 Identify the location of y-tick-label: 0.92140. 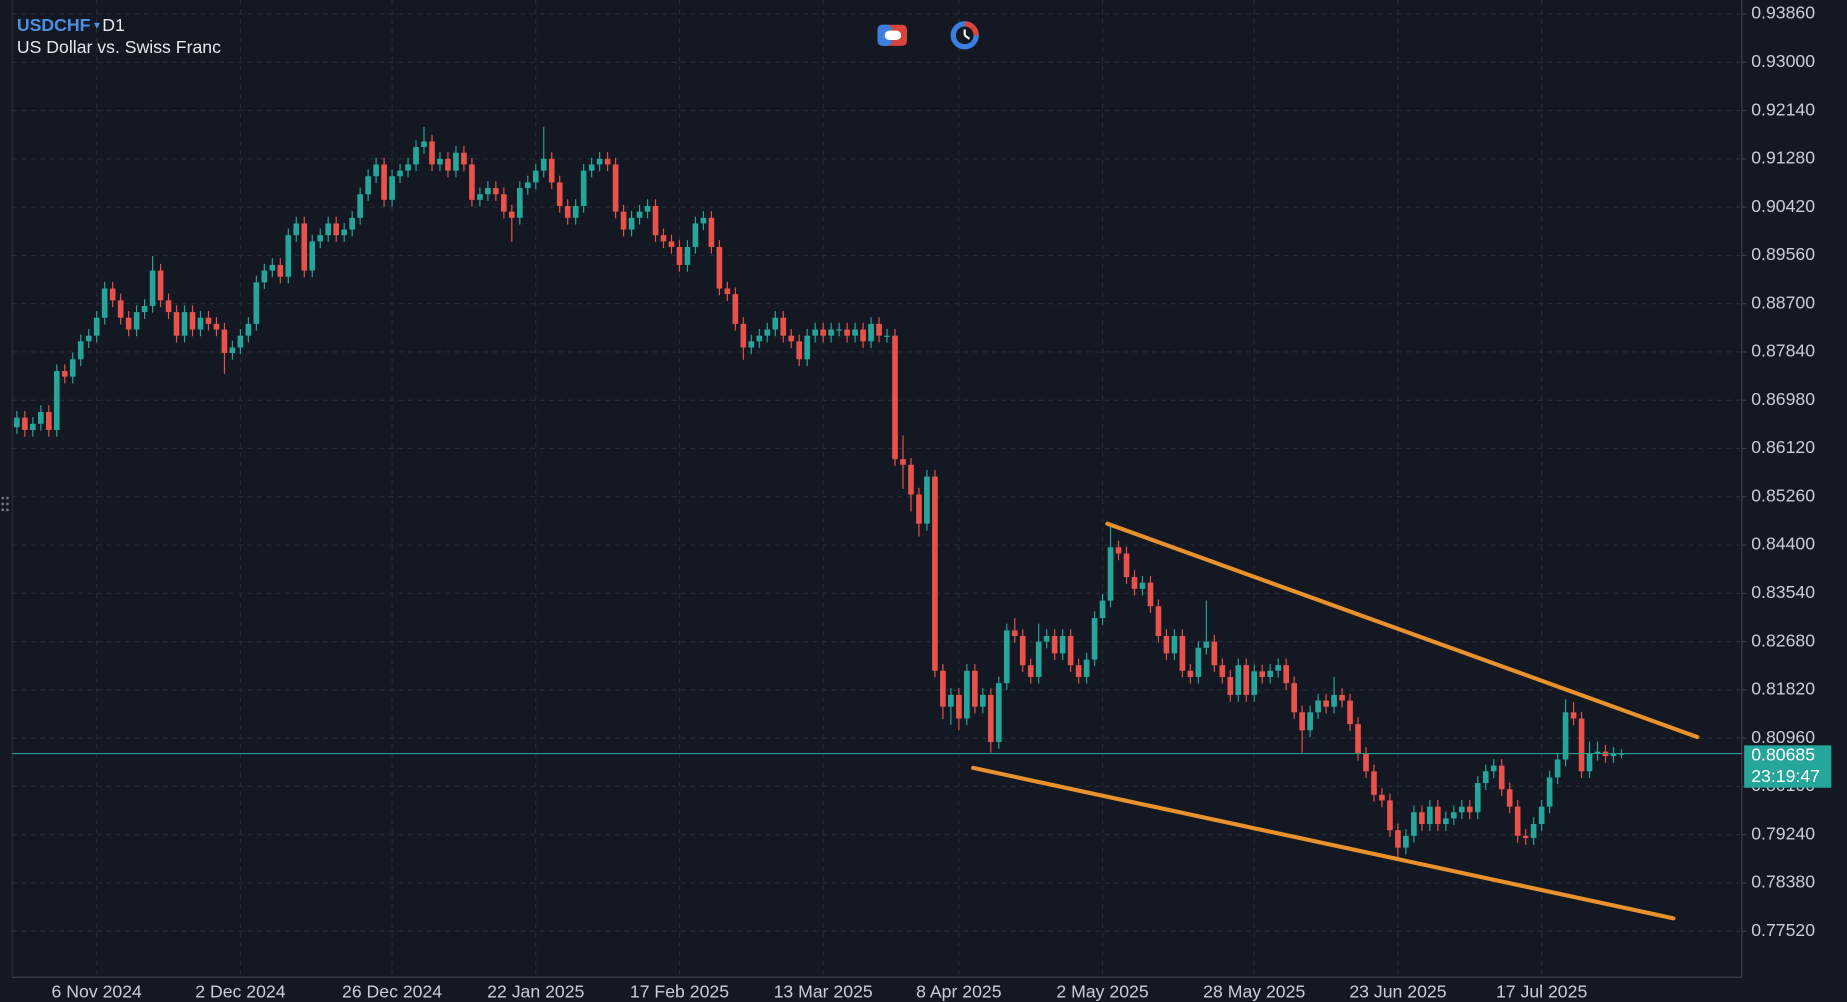
(1783, 109).